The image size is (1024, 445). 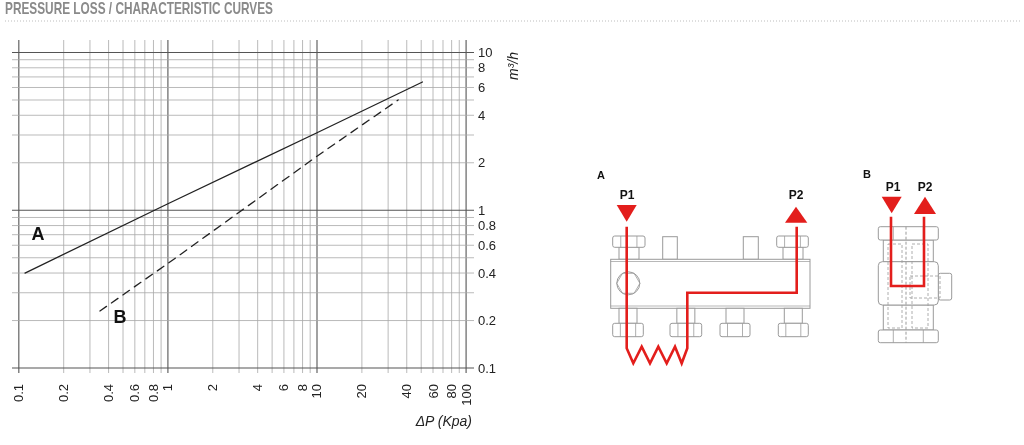 What do you see at coordinates (139, 9) in the screenshot?
I see `chart-title: PRESSURE LOSS / CHARACTERISTIC CURVES` at bounding box center [139, 9].